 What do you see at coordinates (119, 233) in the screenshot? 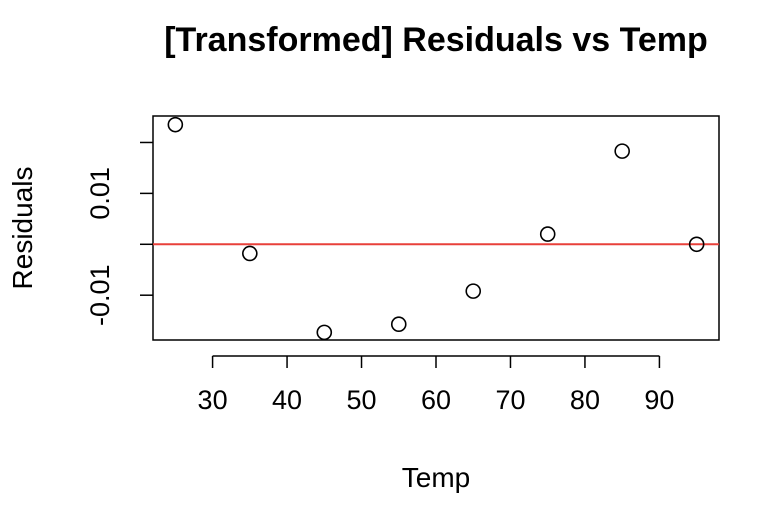
I see `y-axis: -0.01 0.01` at bounding box center [119, 233].